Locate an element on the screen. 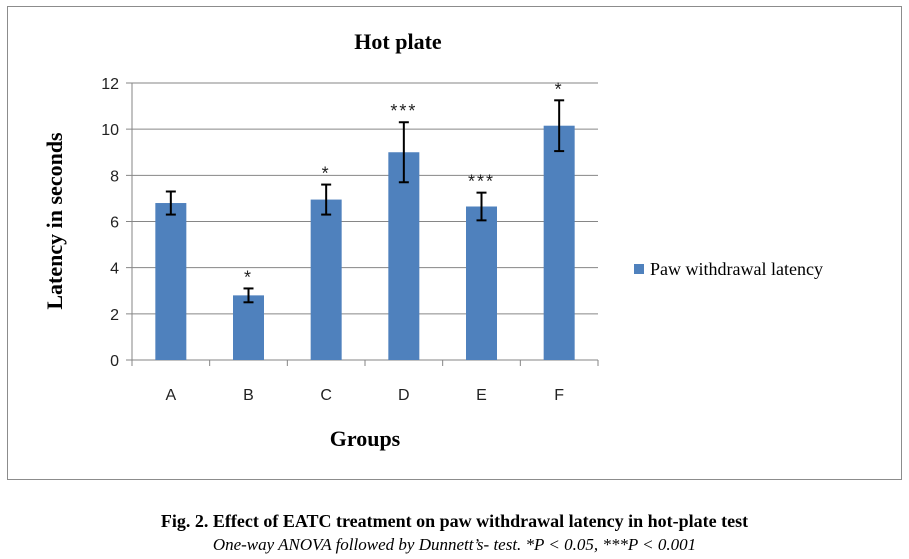 This screenshot has width=909, height=559. x-tick-label: C is located at coordinates (326, 395).